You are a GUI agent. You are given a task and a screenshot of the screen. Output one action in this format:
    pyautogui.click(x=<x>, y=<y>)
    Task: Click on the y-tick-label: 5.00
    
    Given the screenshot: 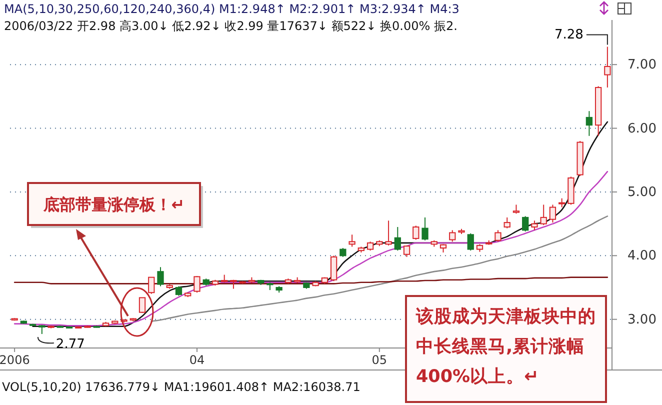 What is the action you would take?
    pyautogui.click(x=642, y=192)
    